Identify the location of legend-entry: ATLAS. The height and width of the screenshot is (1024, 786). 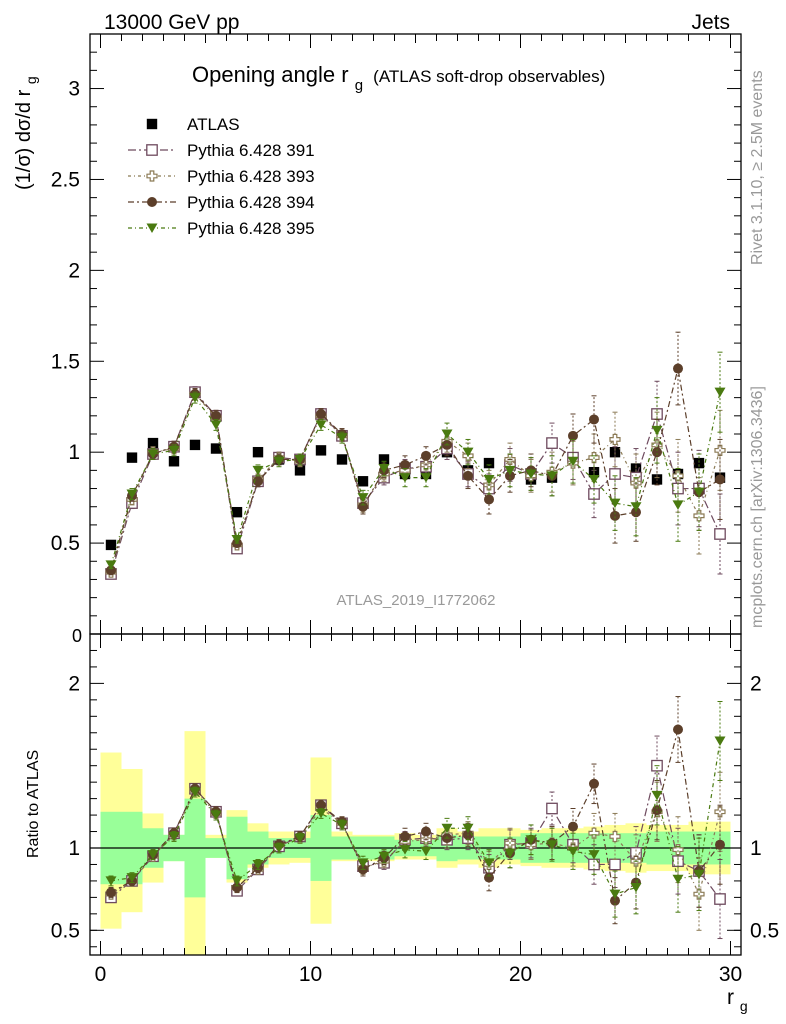
(193, 124).